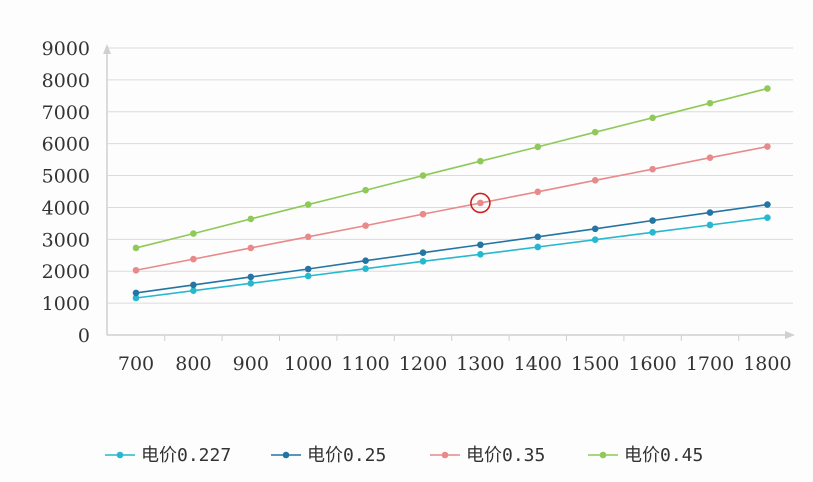 Image resolution: width=813 pixels, height=482 pixels. Describe the element at coordinates (663, 455) in the screenshot. I see `legend-label: 电价0.45` at that location.